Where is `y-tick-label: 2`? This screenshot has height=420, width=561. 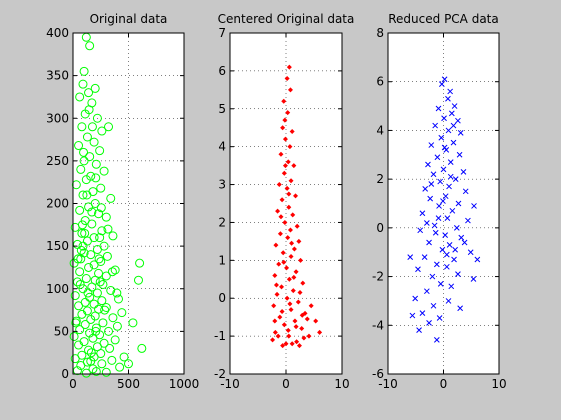
y-tick-label: 2 is located at coordinates (380, 179).